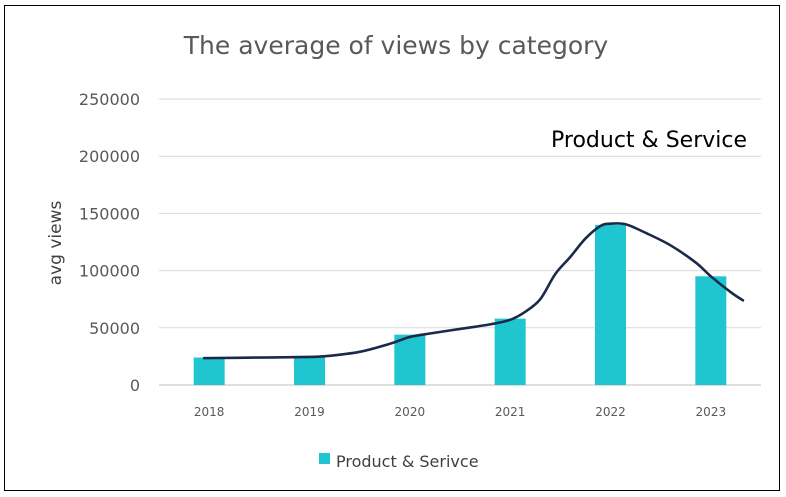  I want to click on x-tick-label: 2021, so click(510, 412).